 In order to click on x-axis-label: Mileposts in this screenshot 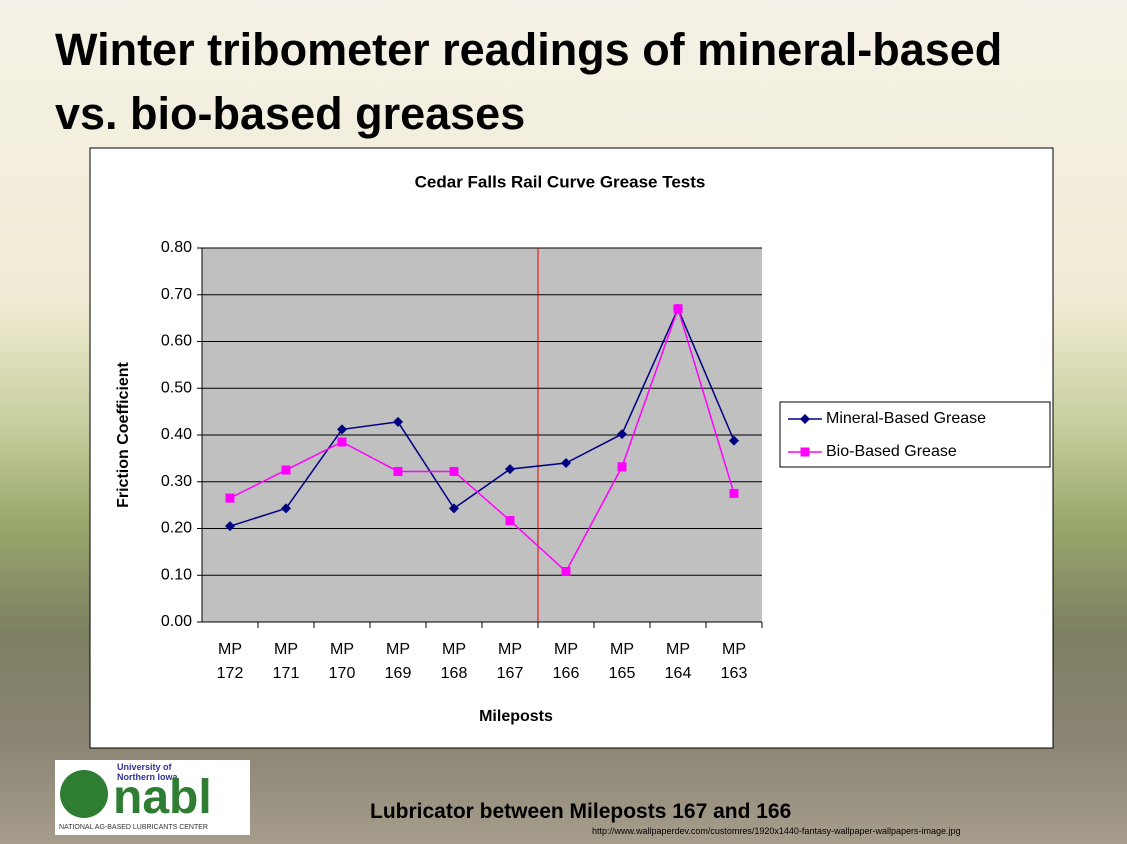, I will do `click(516, 716)`.